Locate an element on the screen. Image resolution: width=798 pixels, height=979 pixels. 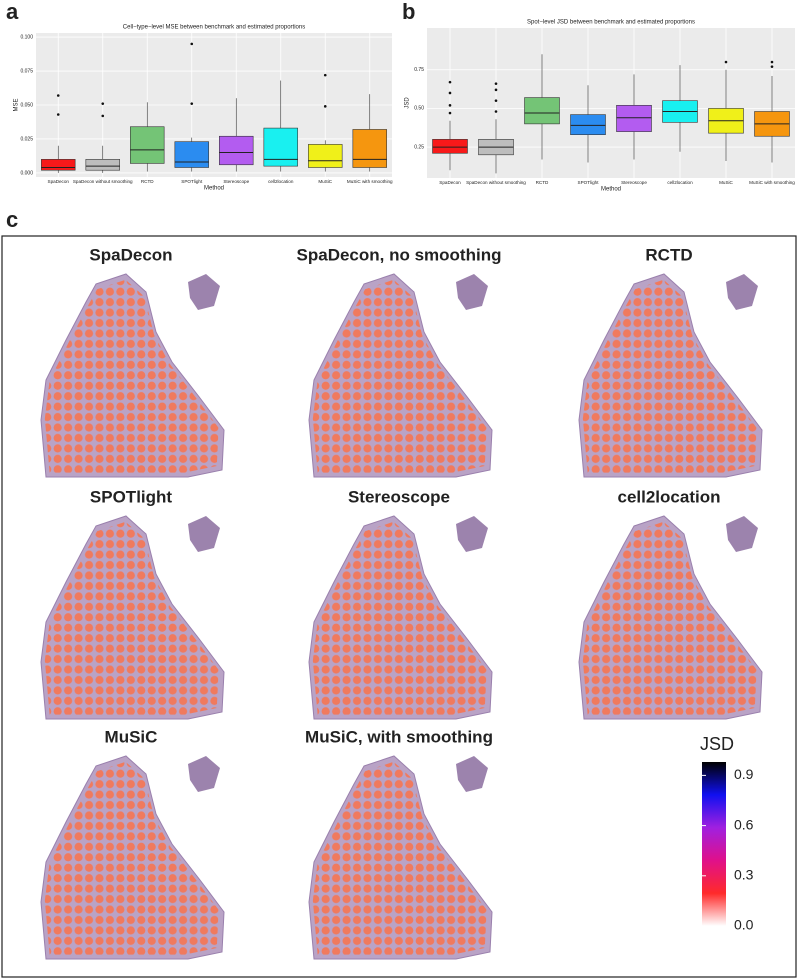
panel-label: c is located at coordinates (12, 219).